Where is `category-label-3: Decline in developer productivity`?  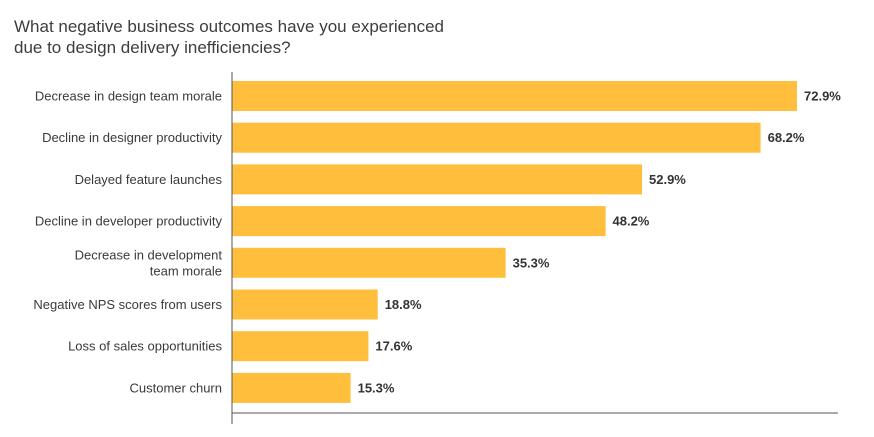 category-label-3: Decline in developer productivity is located at coordinates (129, 221).